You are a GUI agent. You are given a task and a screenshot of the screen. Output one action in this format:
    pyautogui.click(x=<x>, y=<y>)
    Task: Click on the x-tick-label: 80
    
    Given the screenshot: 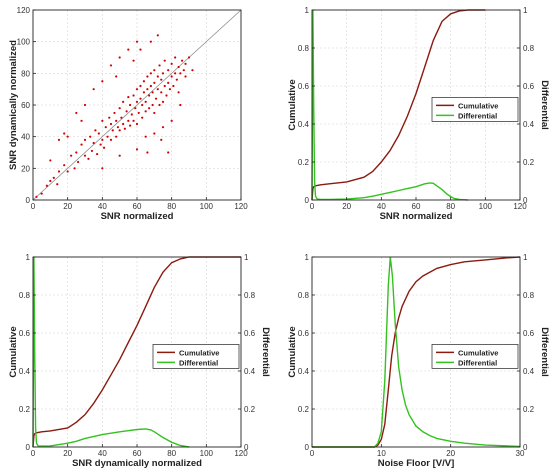 What is the action you would take?
    pyautogui.click(x=171, y=206)
    